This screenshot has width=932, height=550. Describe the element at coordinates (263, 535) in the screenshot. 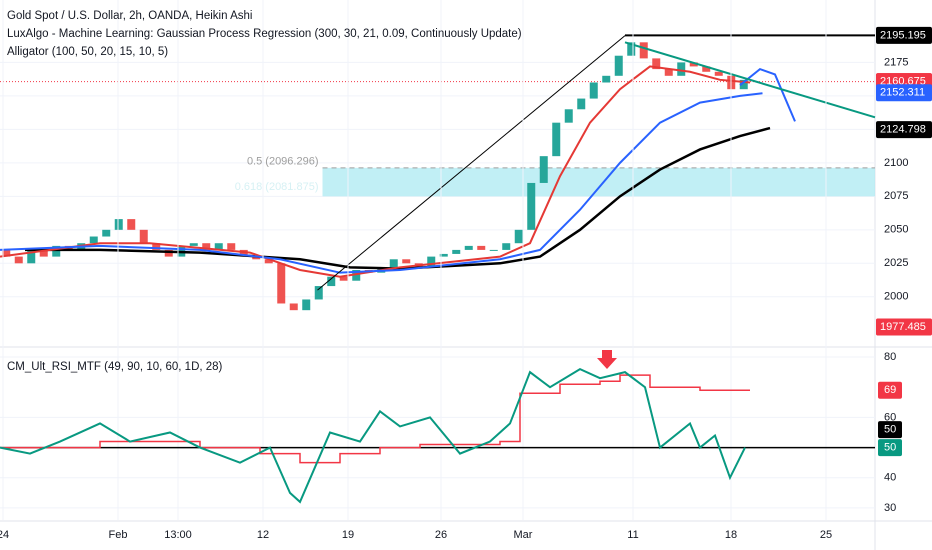

I see `x-tick-label: 12` at that location.